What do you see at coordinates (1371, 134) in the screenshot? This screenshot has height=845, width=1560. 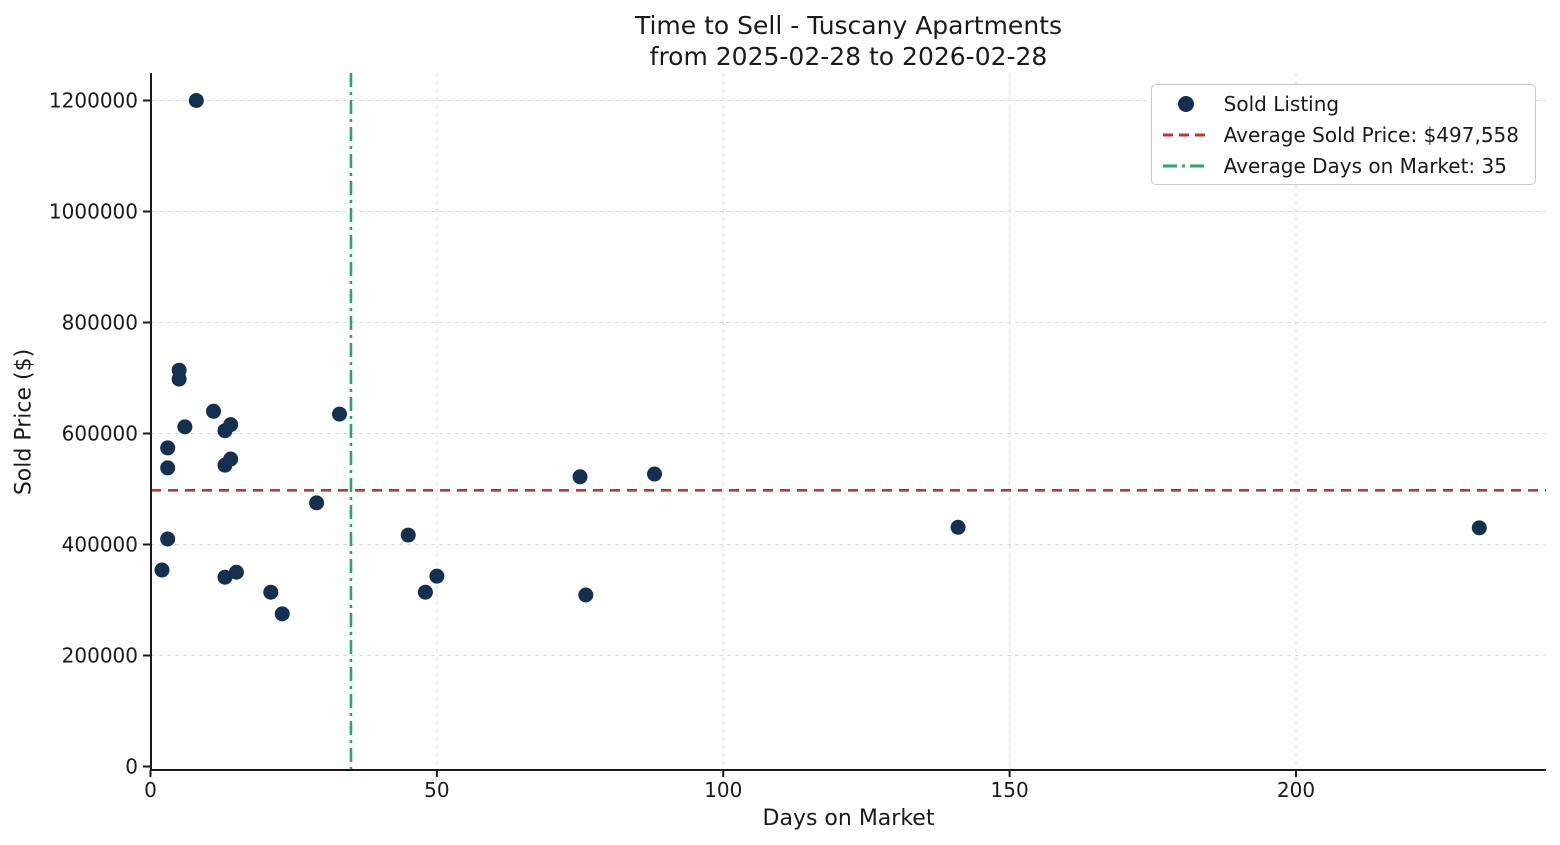 I see `legend-label: Average Sold Price: $497,558` at bounding box center [1371, 134].